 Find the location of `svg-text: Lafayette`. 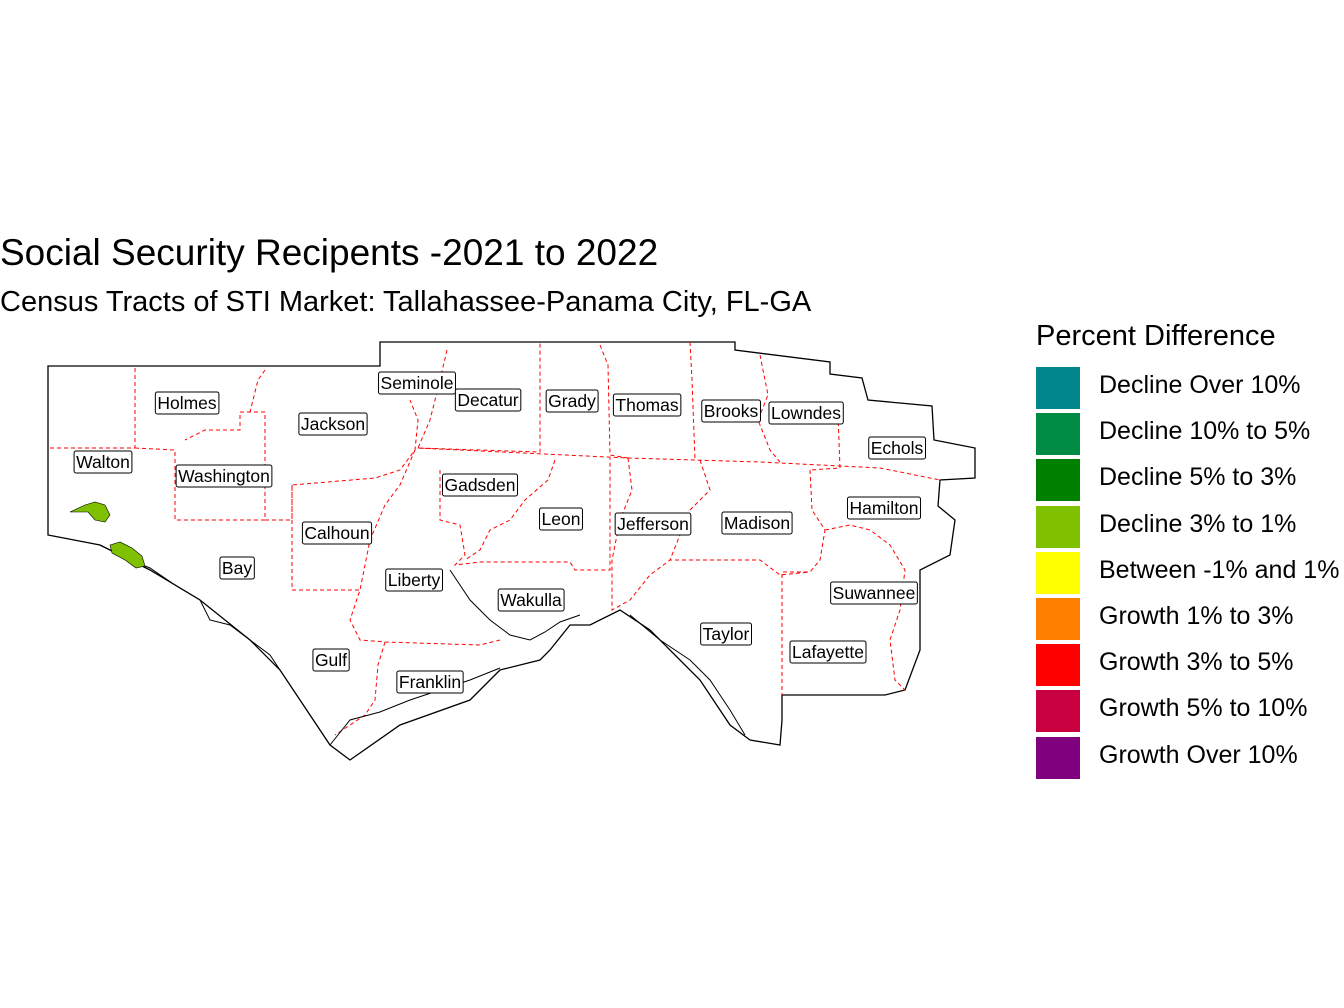

svg-text: Lafayette is located at coordinates (828, 652).